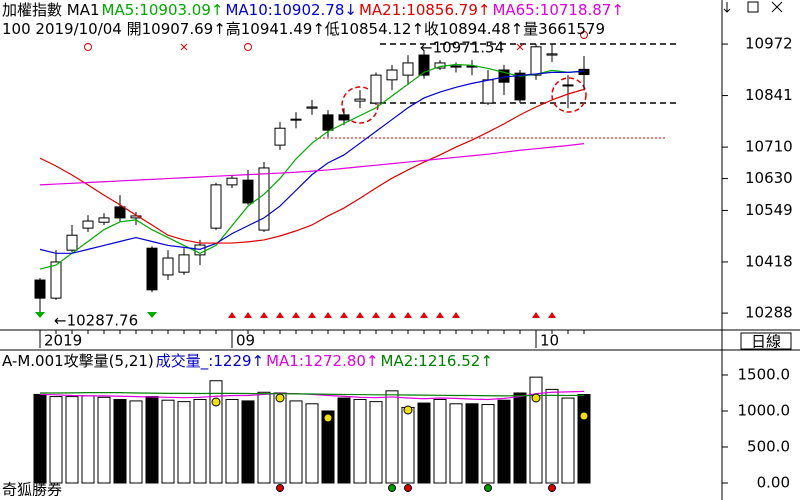  I want to click on ma-line, so click(312, 164).